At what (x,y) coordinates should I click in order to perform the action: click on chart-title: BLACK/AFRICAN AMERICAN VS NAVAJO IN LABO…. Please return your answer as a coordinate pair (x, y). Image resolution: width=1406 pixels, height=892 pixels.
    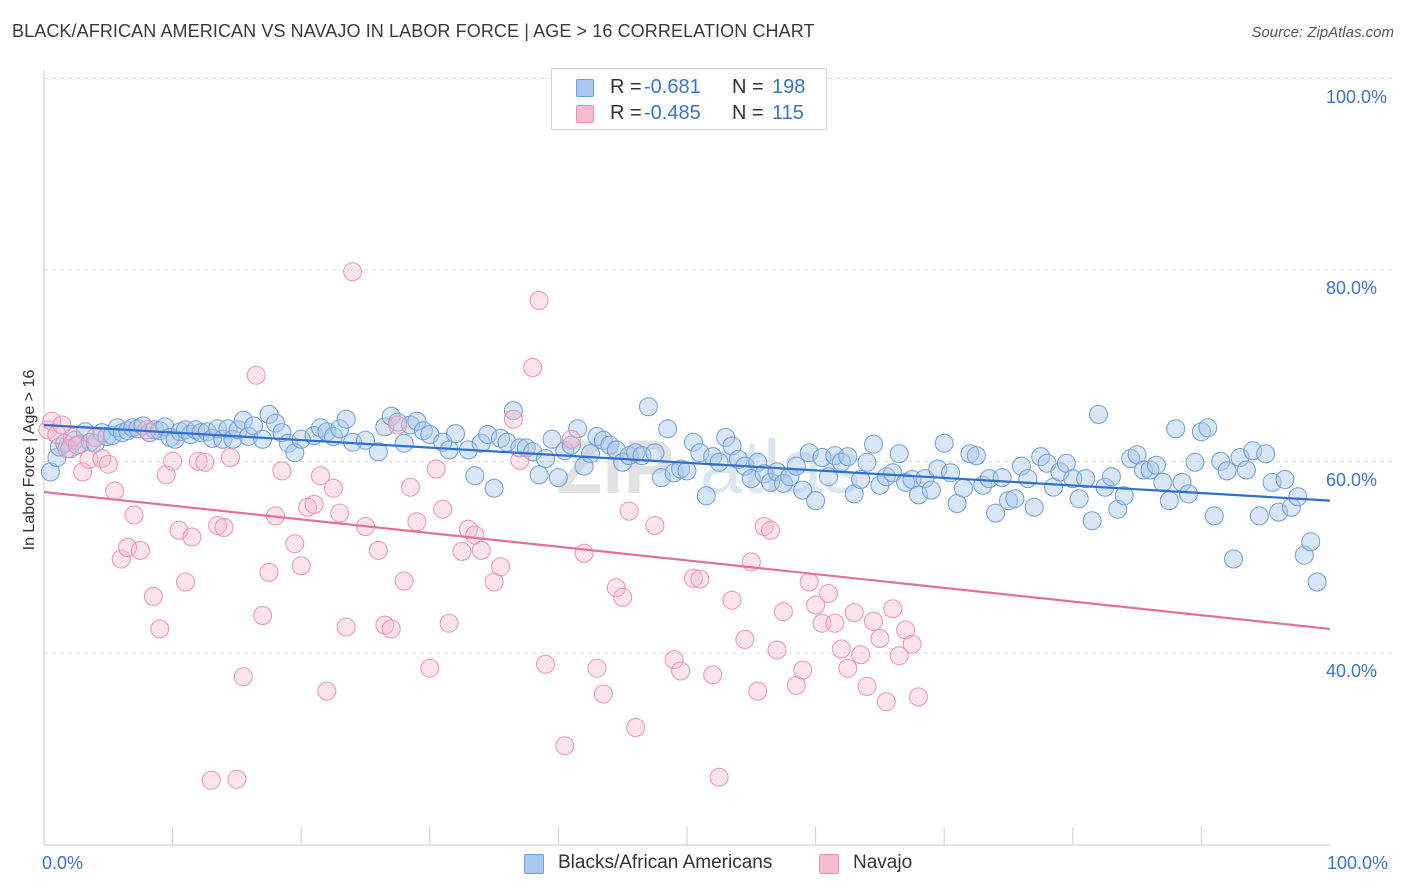
    Looking at the image, I should click on (413, 31).